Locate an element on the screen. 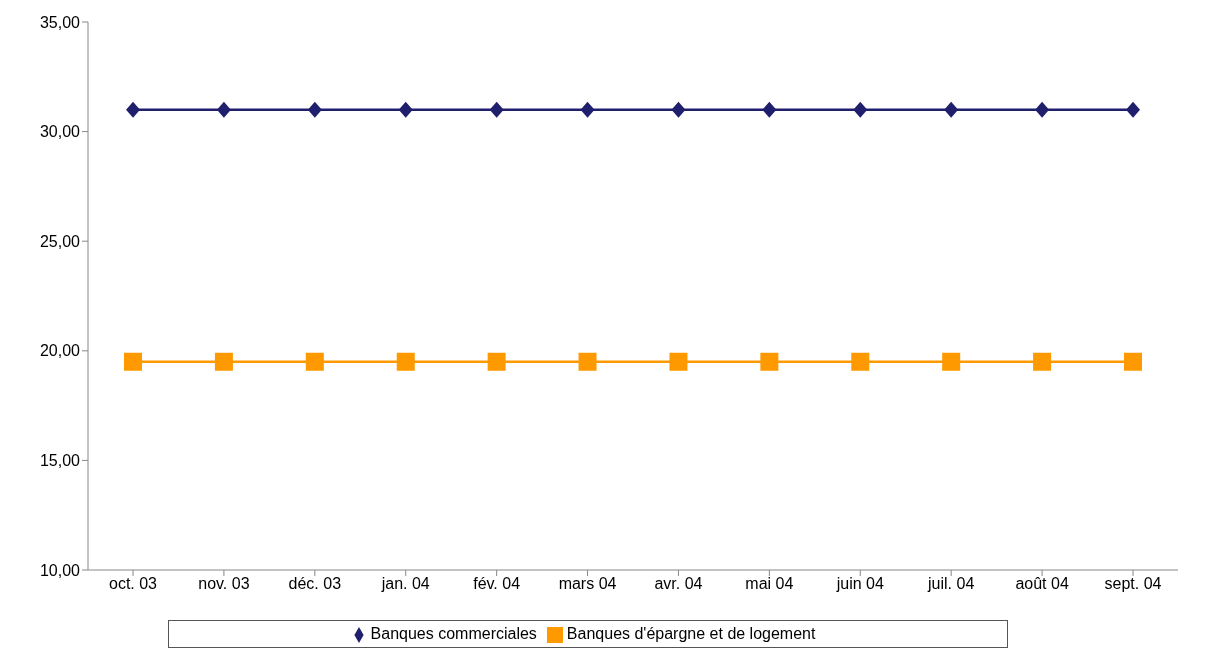  x-tick-label: mars 04 is located at coordinates (587, 584).